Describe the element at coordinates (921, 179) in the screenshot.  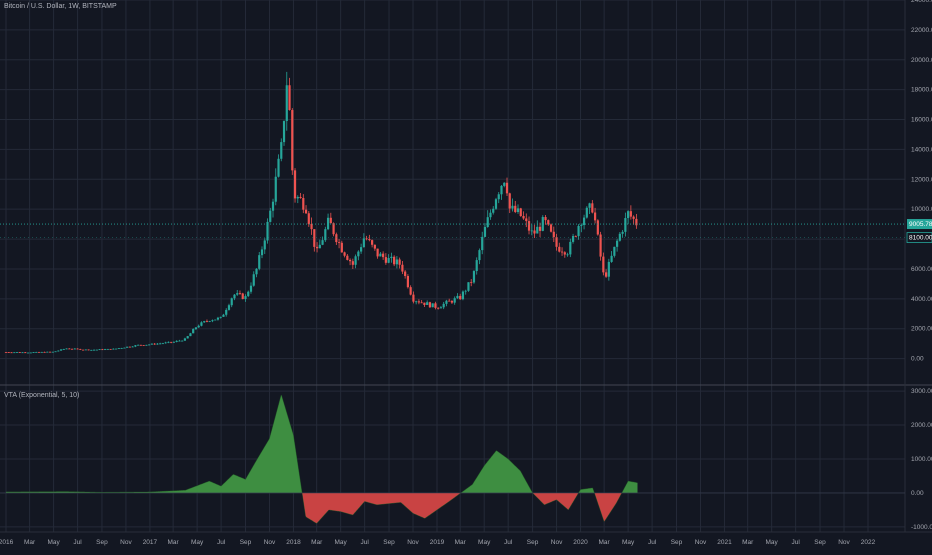
I see `price-axis-label: 12000.00` at that location.